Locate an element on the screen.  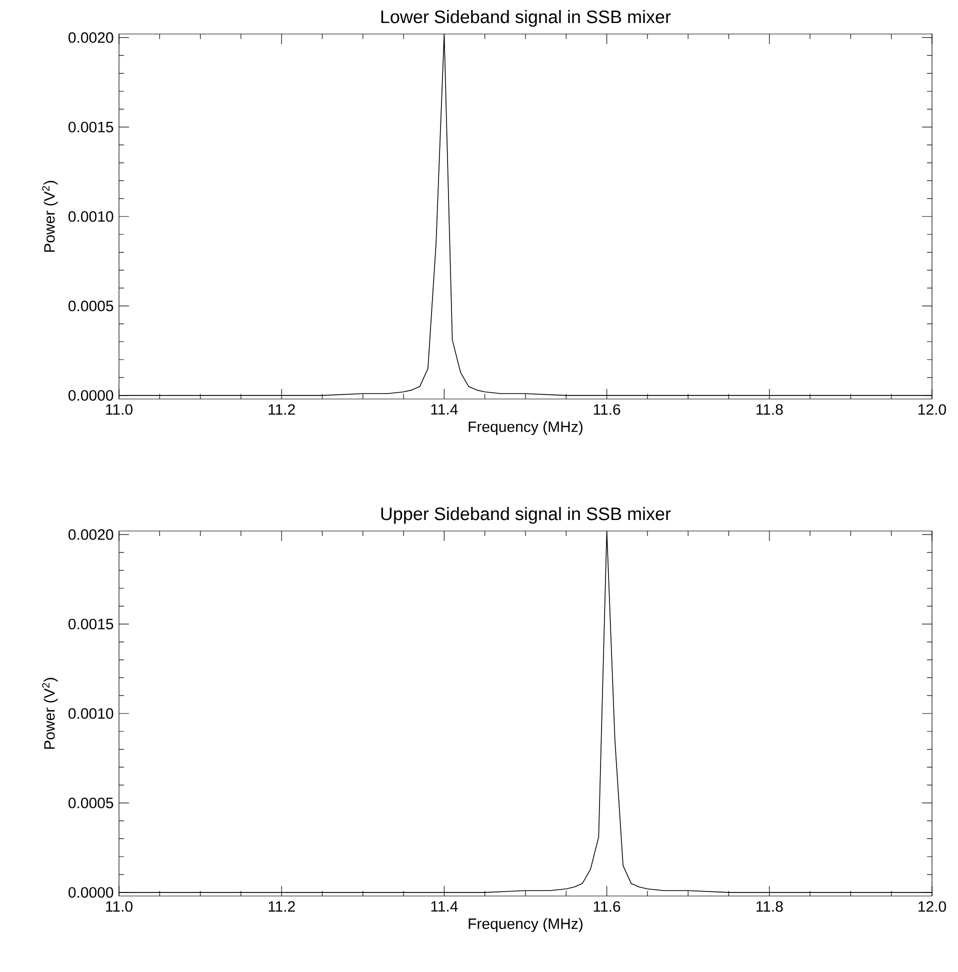
chart-title: Upper Sideband signal in SSB mixer is located at coordinates (526, 515).